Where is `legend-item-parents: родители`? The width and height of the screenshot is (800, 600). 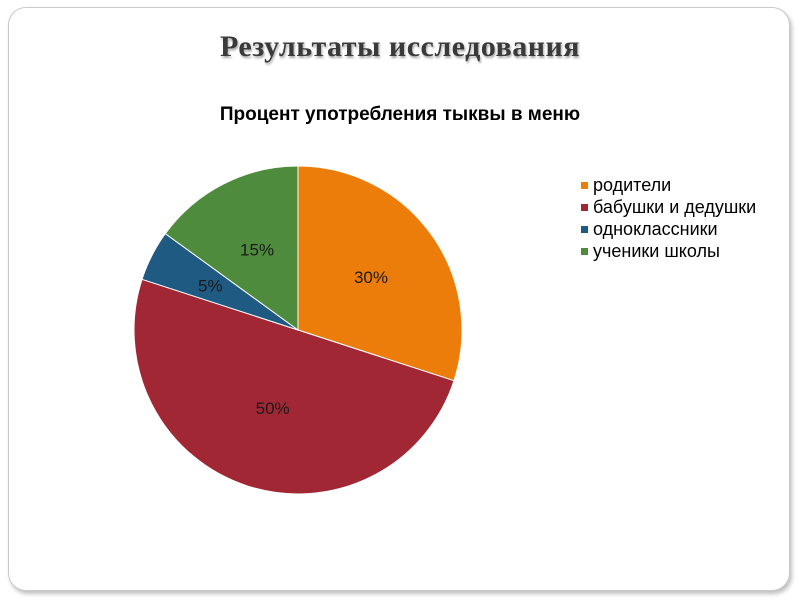
legend-item-parents: родители is located at coordinates (681, 185).